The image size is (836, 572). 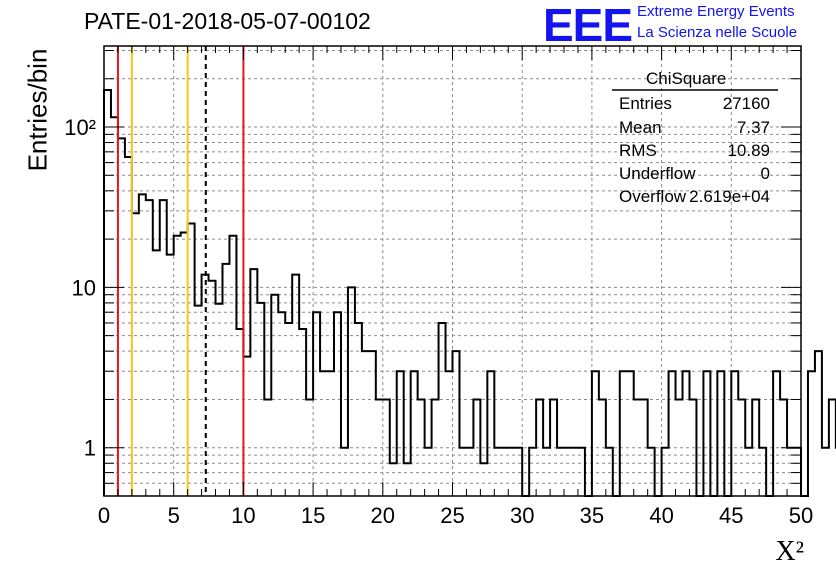 What do you see at coordinates (80, 127) in the screenshot?
I see `y-tick-label: 10²` at bounding box center [80, 127].